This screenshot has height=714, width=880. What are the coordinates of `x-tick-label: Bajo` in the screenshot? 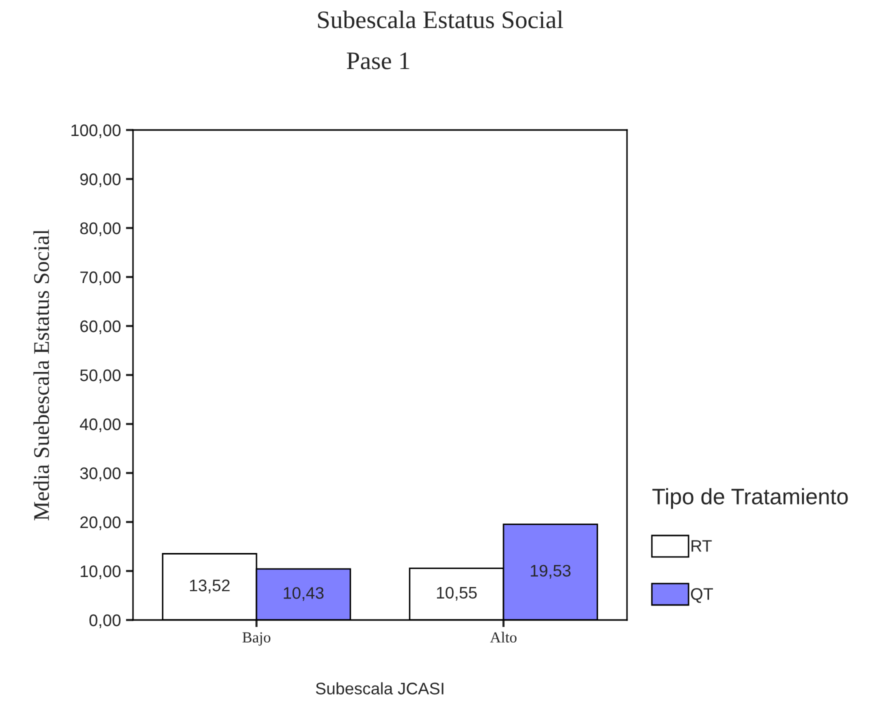 It's located at (256, 639).